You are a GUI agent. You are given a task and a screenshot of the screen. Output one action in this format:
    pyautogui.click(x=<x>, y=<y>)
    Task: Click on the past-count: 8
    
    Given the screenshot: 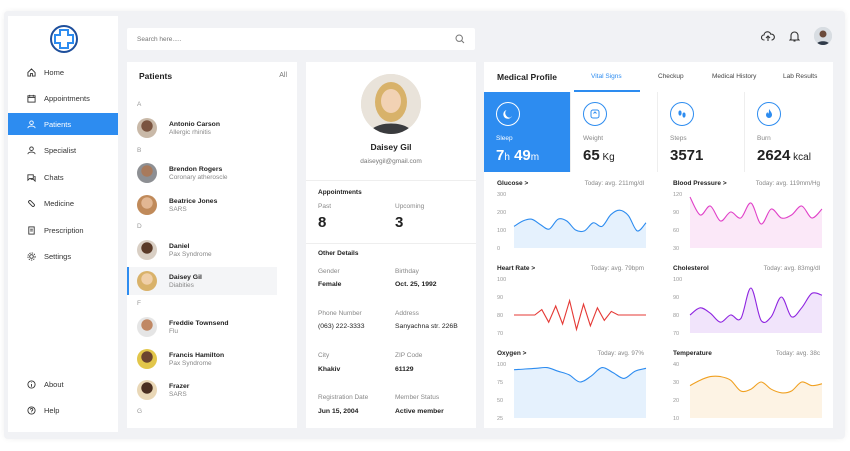 What is the action you would take?
    pyautogui.click(x=322, y=222)
    